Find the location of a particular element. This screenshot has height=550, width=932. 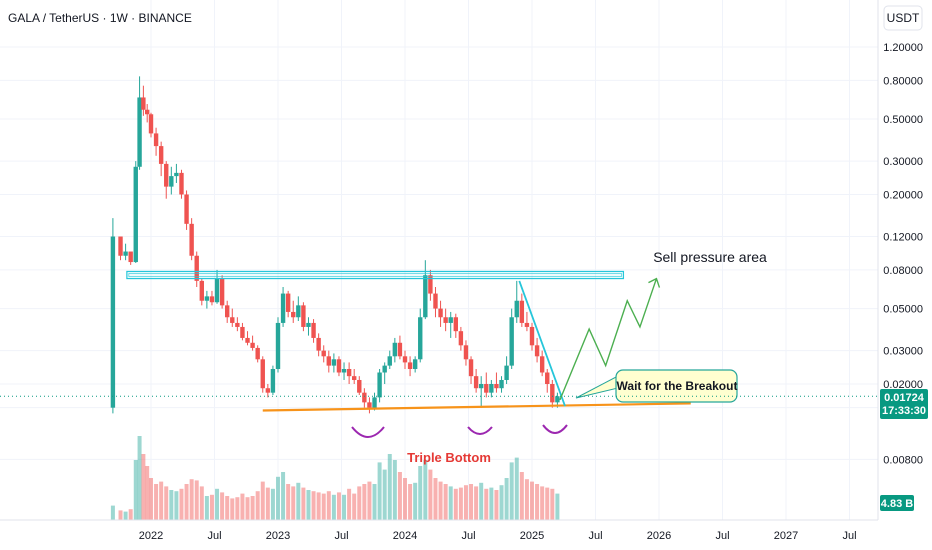

y-tick-label: 0.50000 is located at coordinates (903, 120).